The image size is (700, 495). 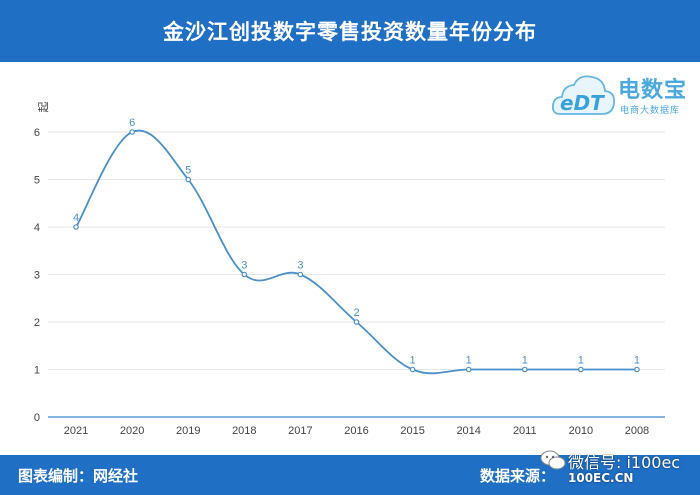 I want to click on data-label: 2, so click(x=356, y=313).